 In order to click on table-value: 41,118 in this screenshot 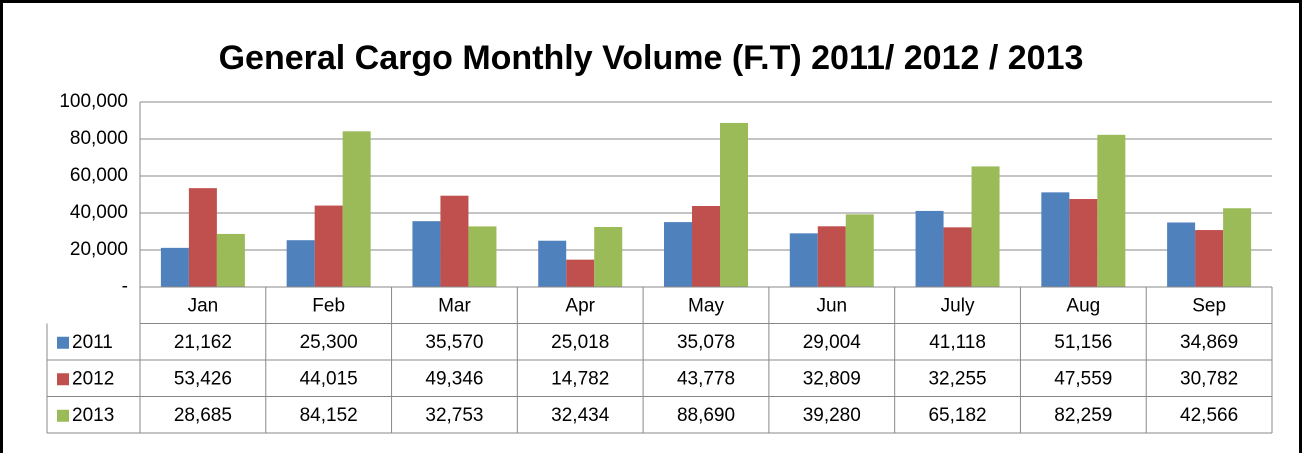, I will do `click(957, 342)`.